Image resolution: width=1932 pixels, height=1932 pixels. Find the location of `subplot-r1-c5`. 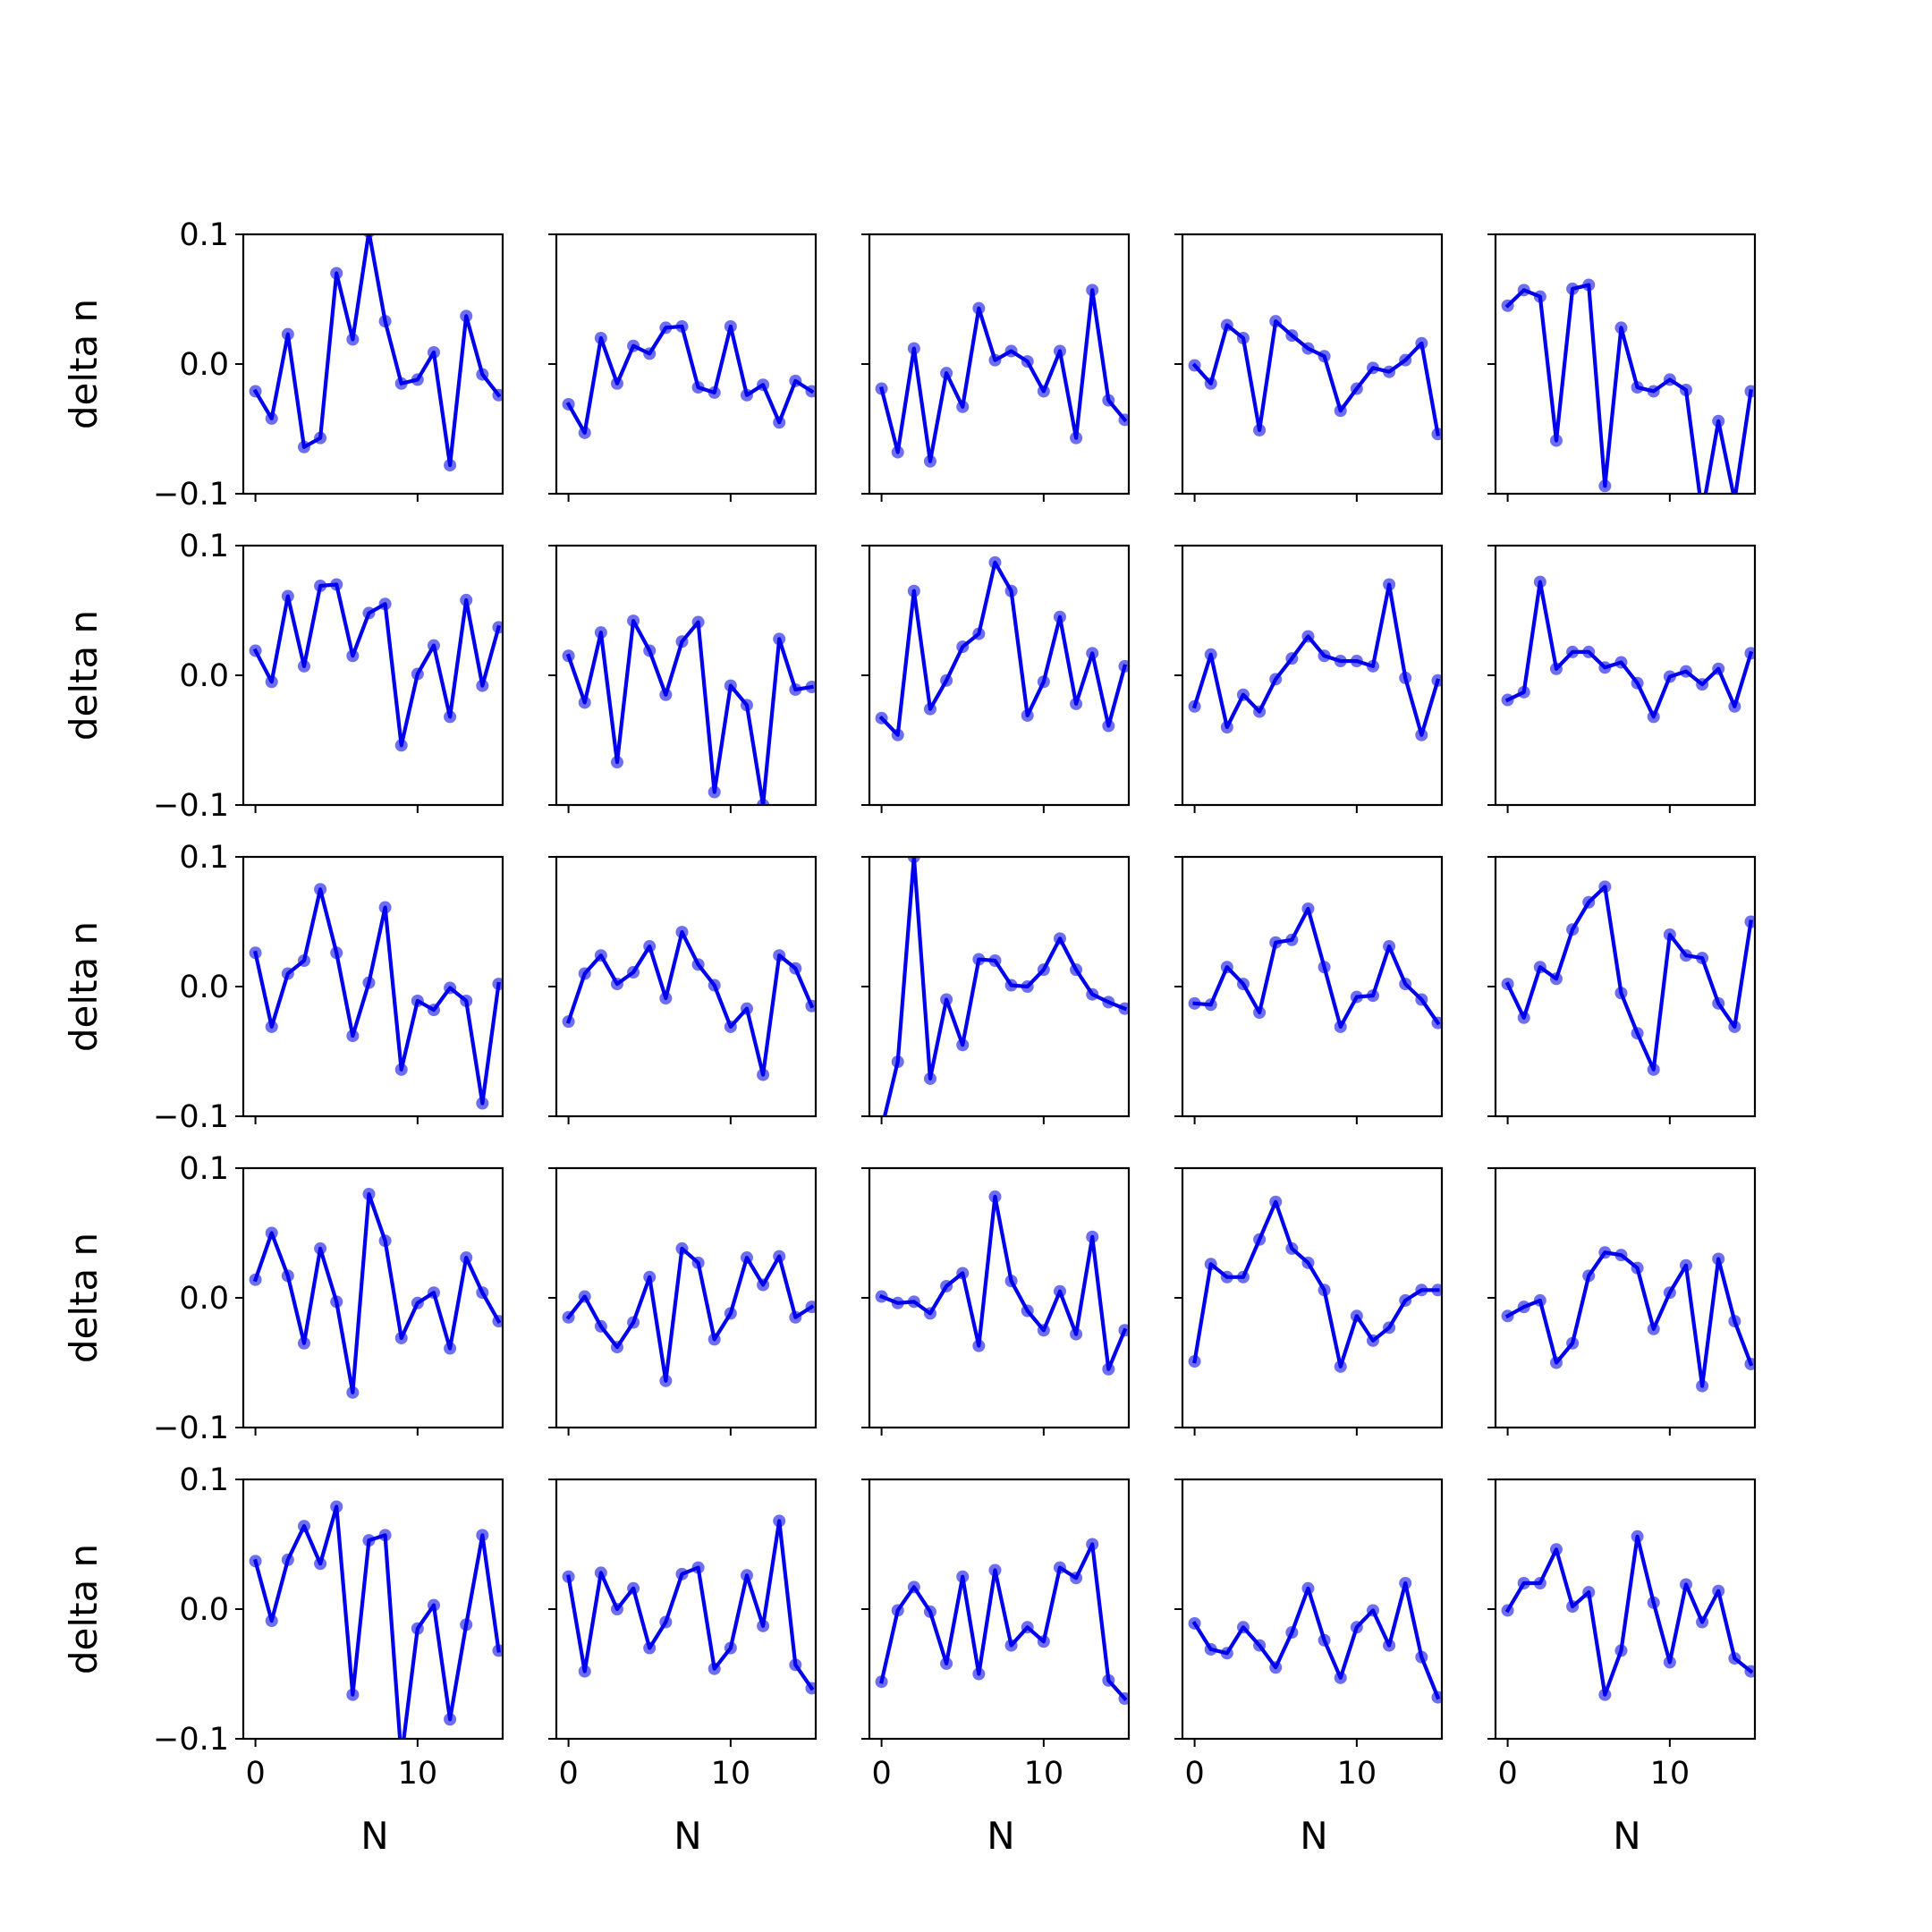

subplot-r1-c5 is located at coordinates (1622, 376).